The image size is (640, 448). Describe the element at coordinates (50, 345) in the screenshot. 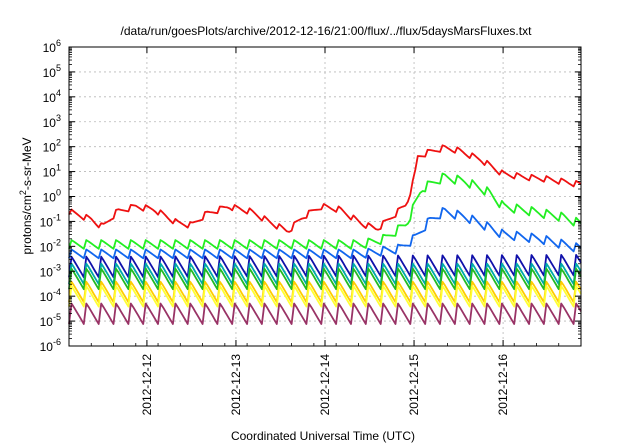

I see `y-tick-label: 10⁻⁶` at that location.